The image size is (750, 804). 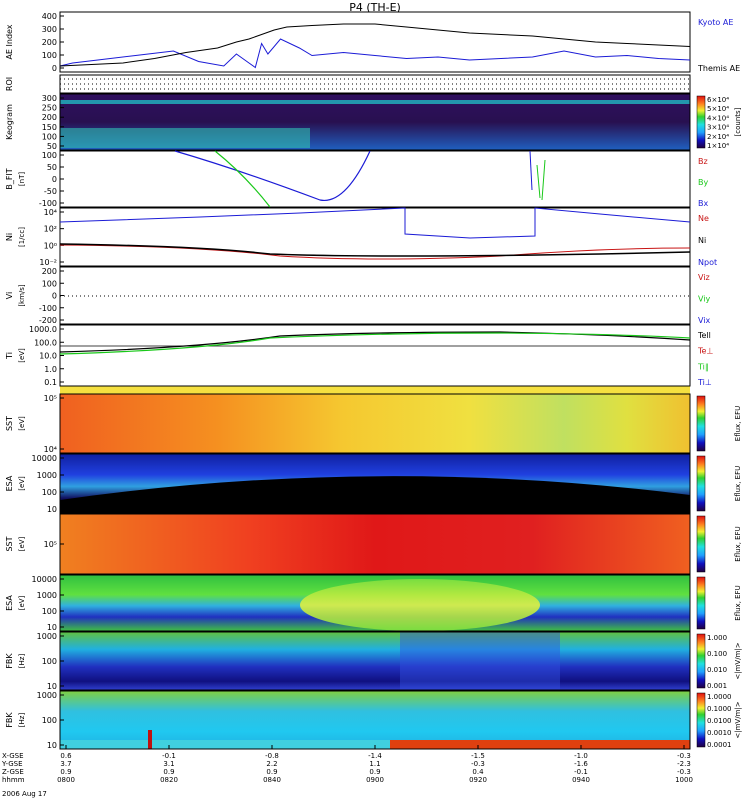 What do you see at coordinates (718, 146) in the screenshot?
I see `panel-2-cbtick: 1×10⁴` at bounding box center [718, 146].